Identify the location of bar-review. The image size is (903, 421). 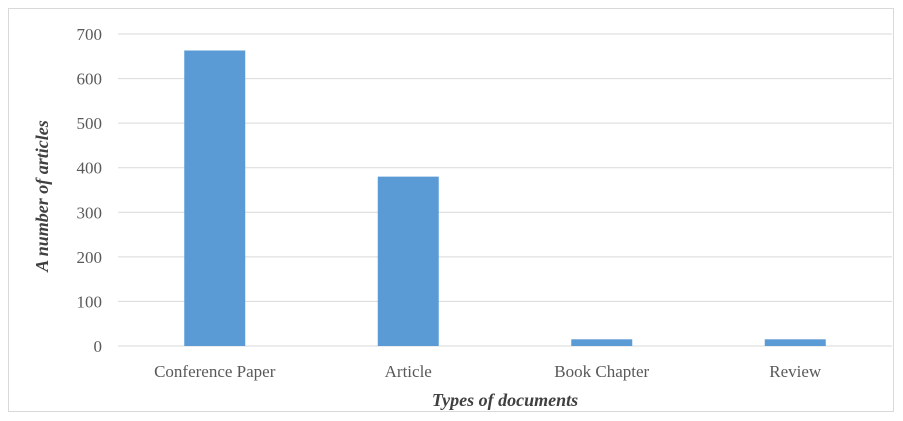
(795, 342).